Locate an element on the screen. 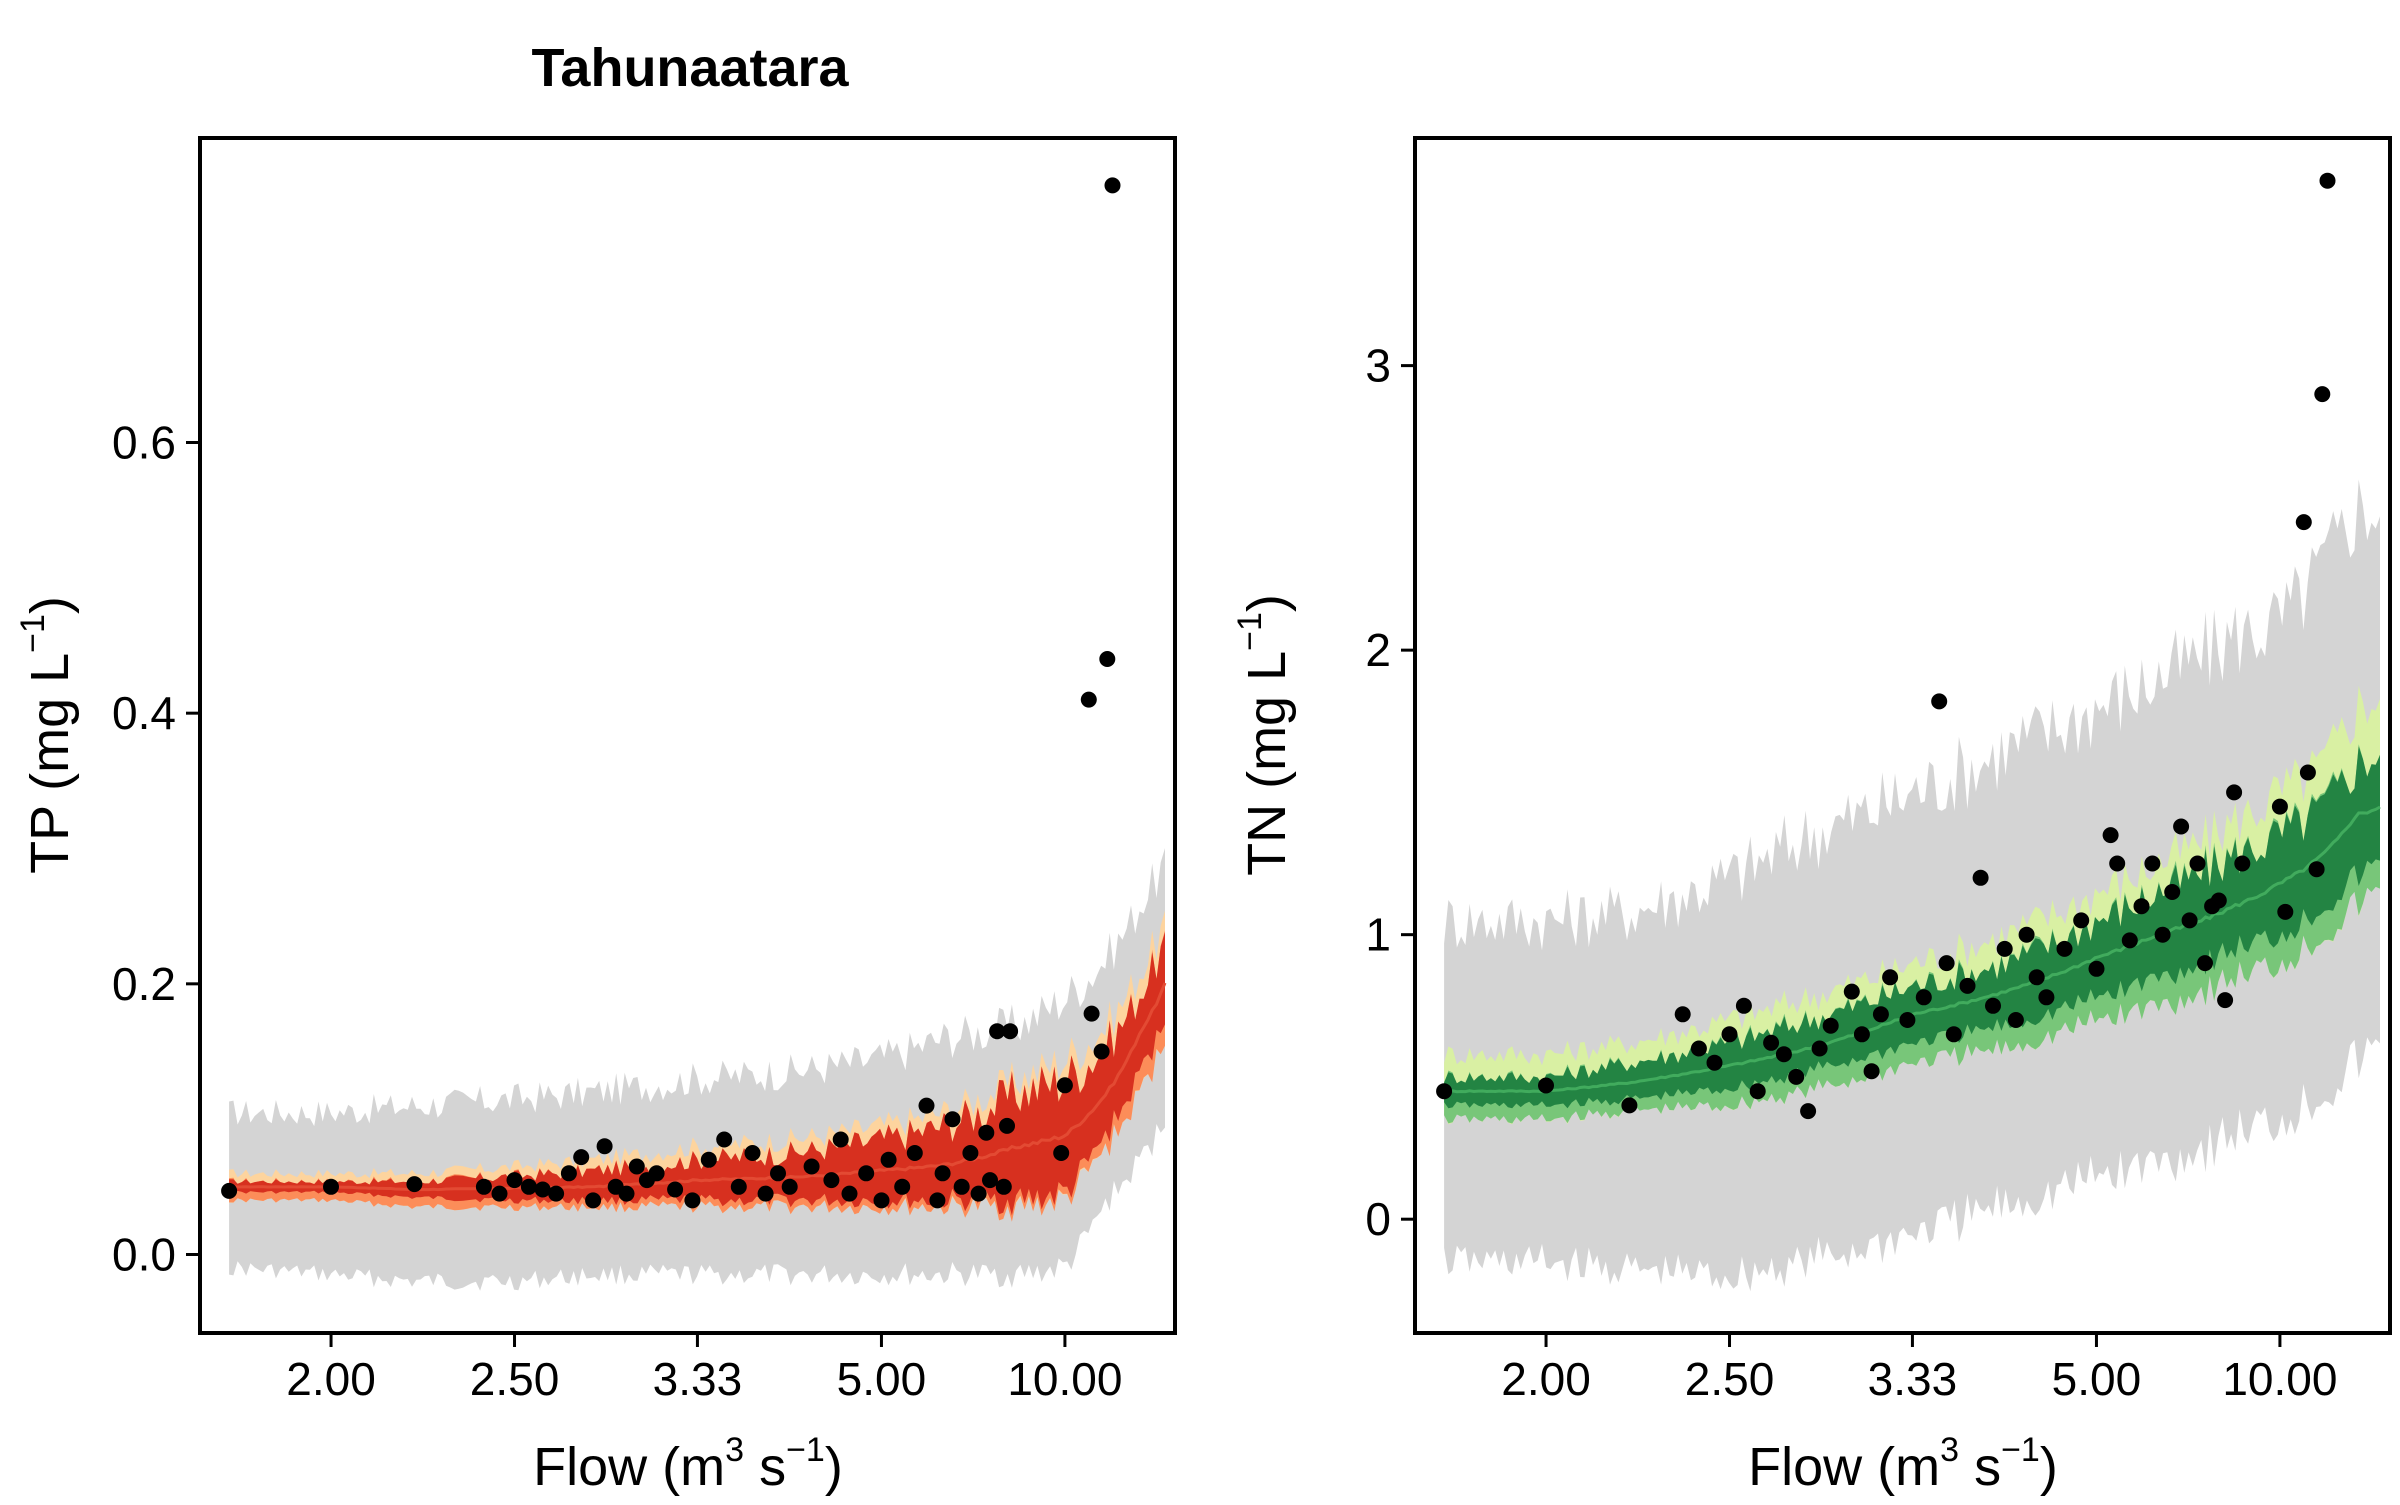 The width and height of the screenshot is (2400, 1505). tp-y-tick-label: 0.6 is located at coordinates (144, 443).